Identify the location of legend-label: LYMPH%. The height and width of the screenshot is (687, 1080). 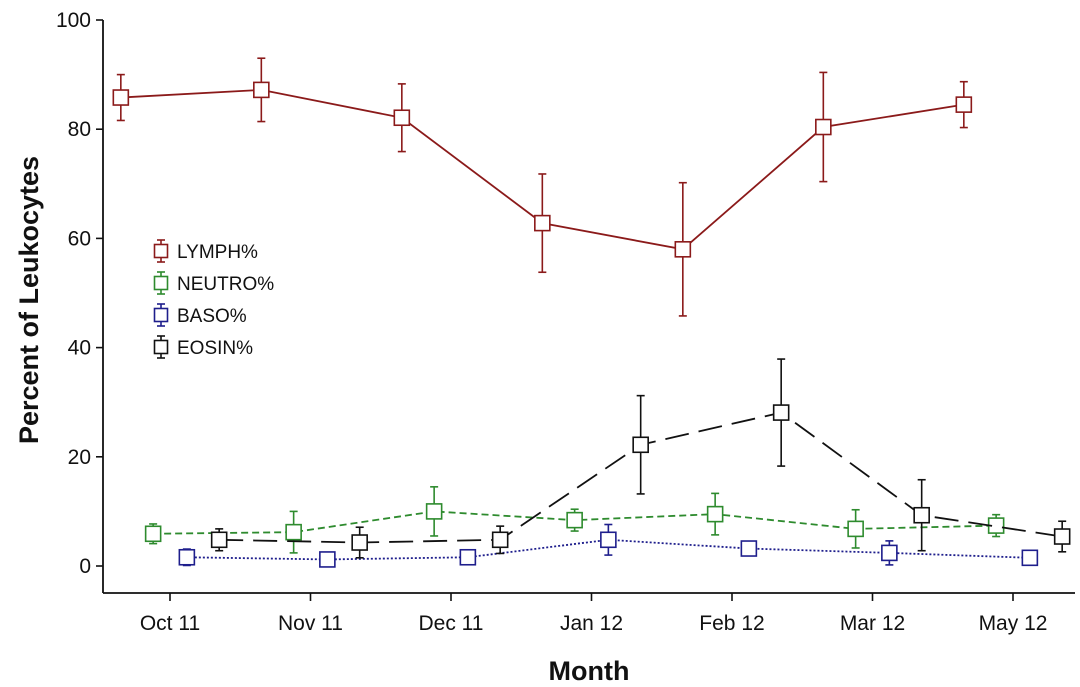
(217, 252).